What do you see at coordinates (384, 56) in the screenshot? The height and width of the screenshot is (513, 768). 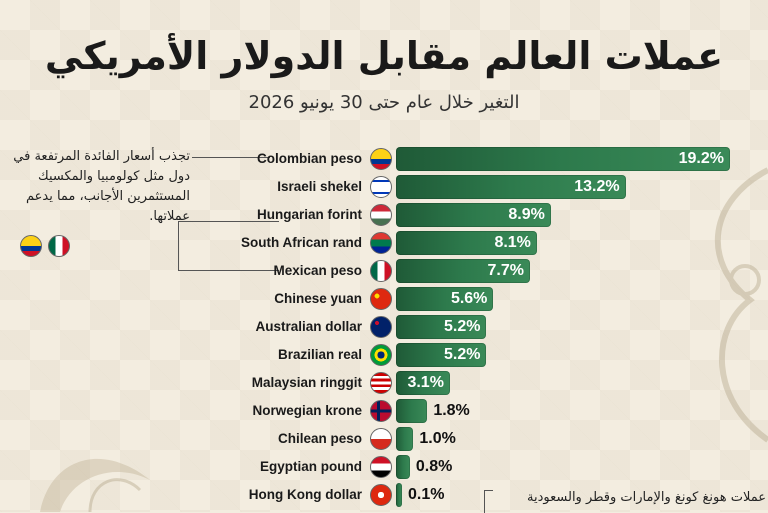 I see `chart-title: عملات العالم مقابل الدولار الأمريكي` at bounding box center [384, 56].